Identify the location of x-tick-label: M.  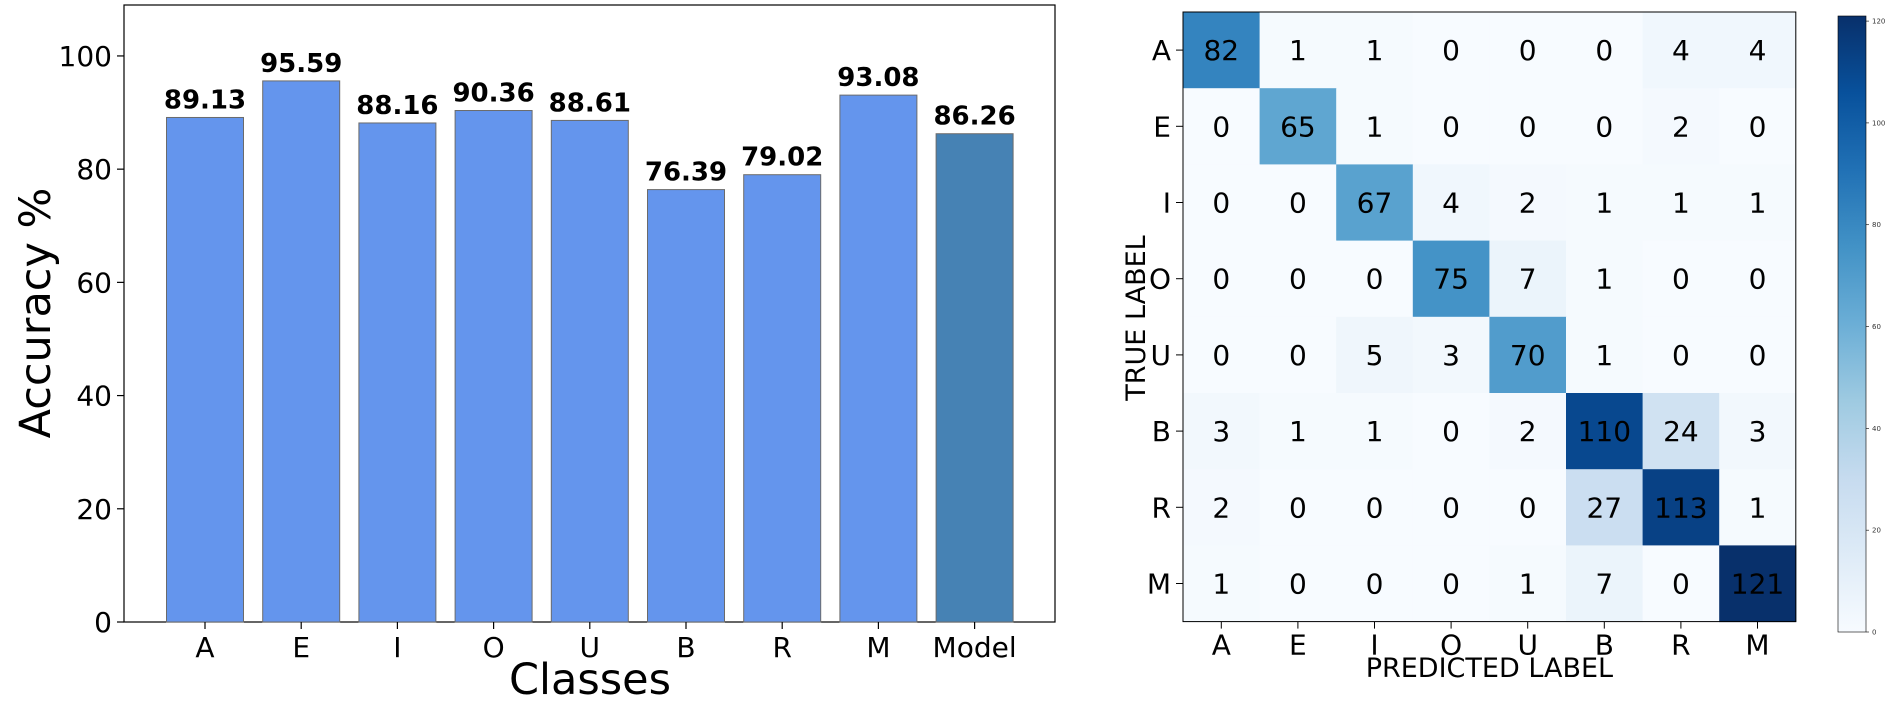
(878, 647).